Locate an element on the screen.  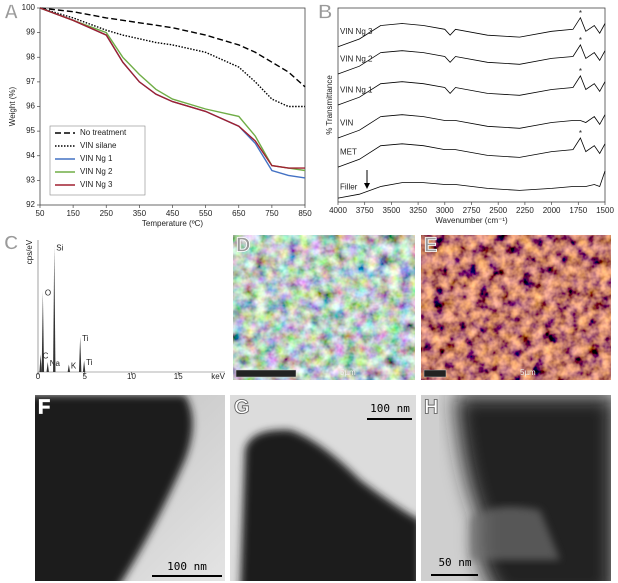
y-axis-label: Weight (%) is located at coordinates (12, 106).